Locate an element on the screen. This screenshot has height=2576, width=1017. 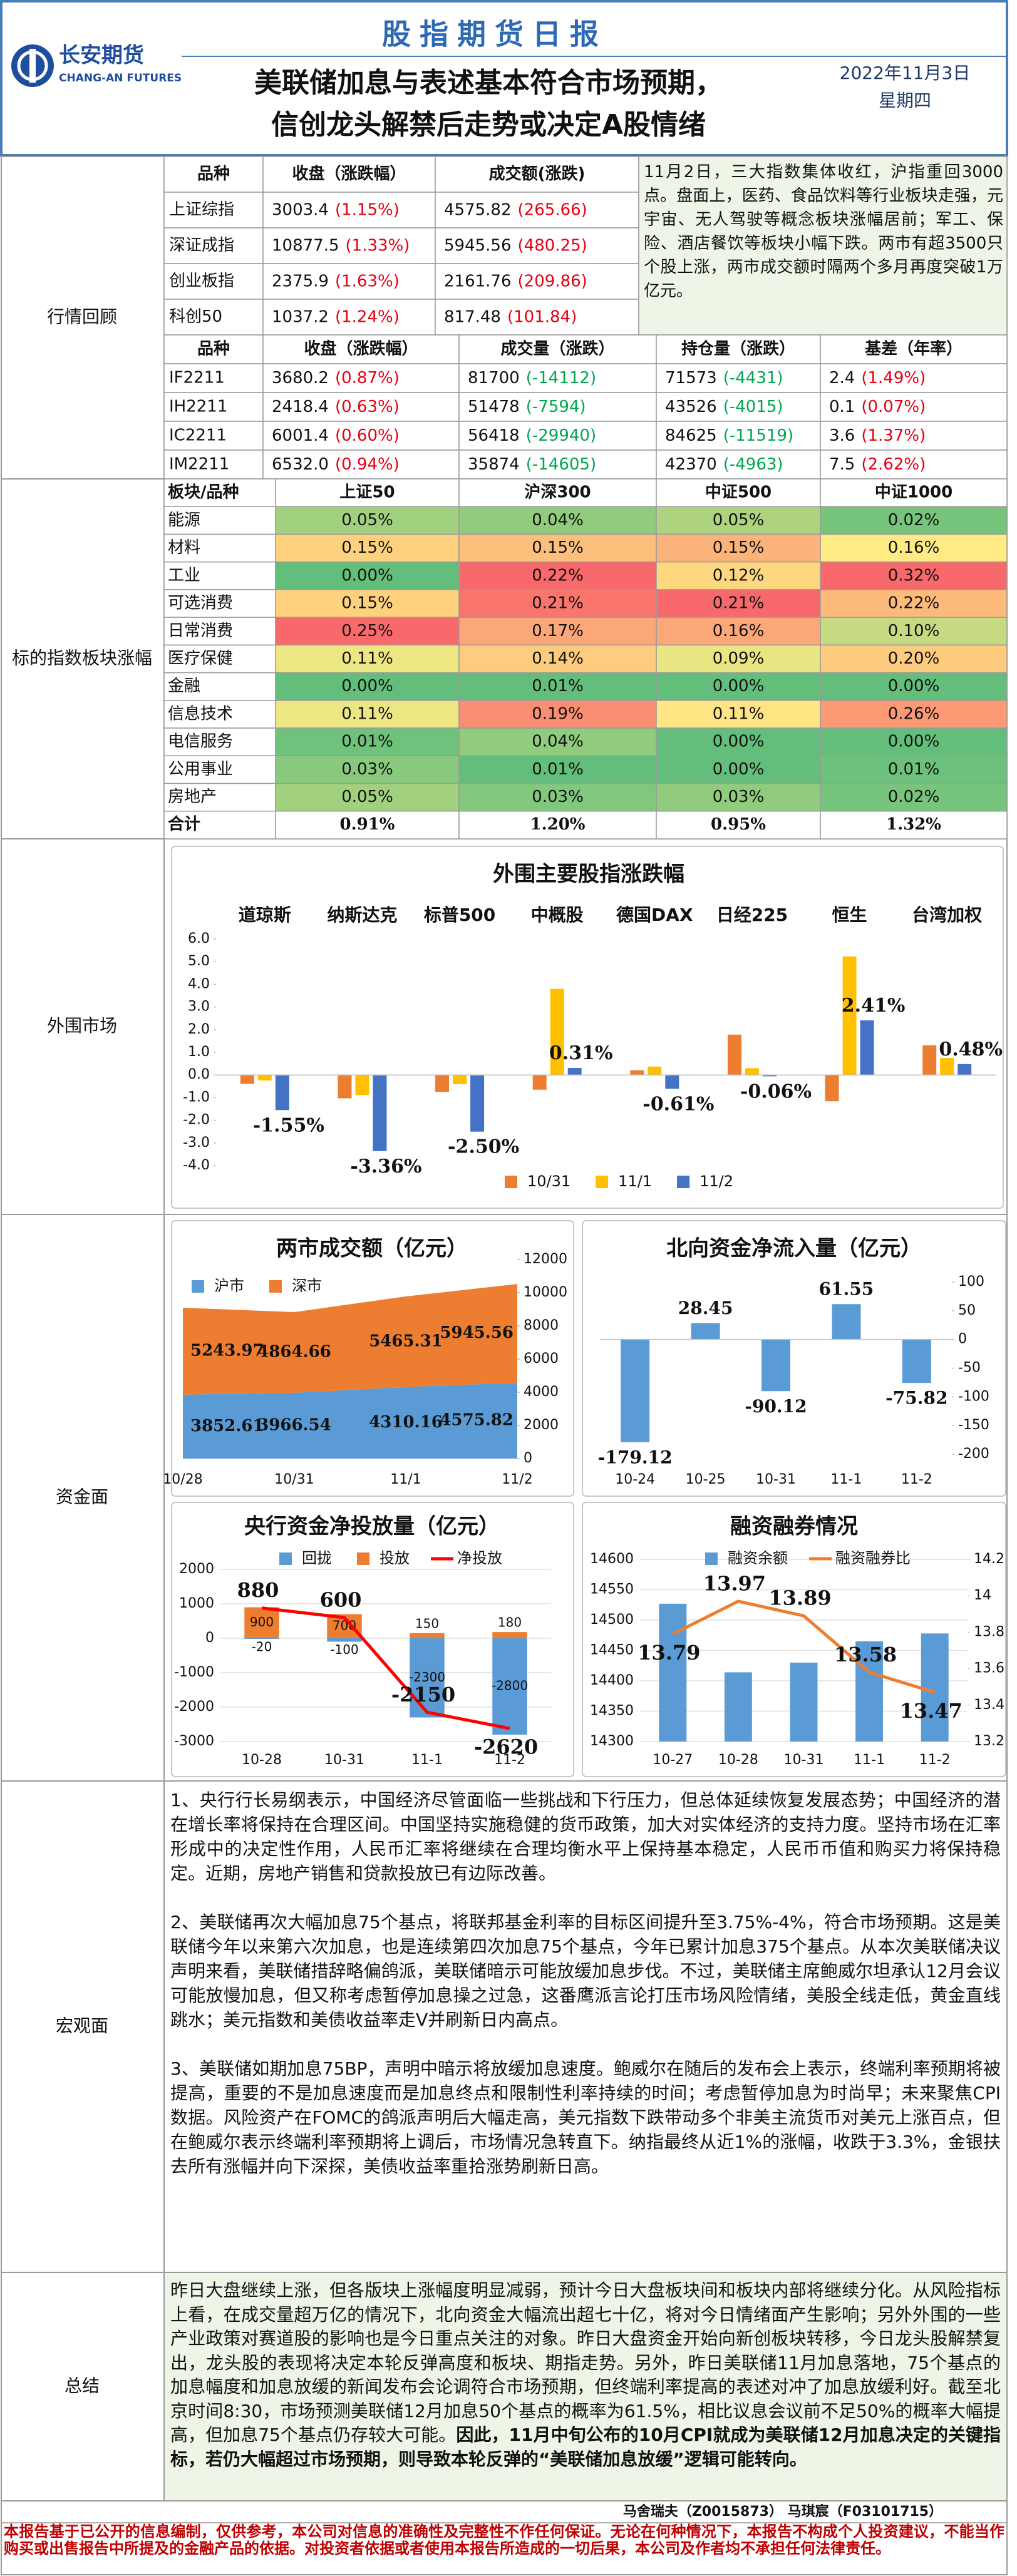
legend-label: 10/31 is located at coordinates (548, 1181).